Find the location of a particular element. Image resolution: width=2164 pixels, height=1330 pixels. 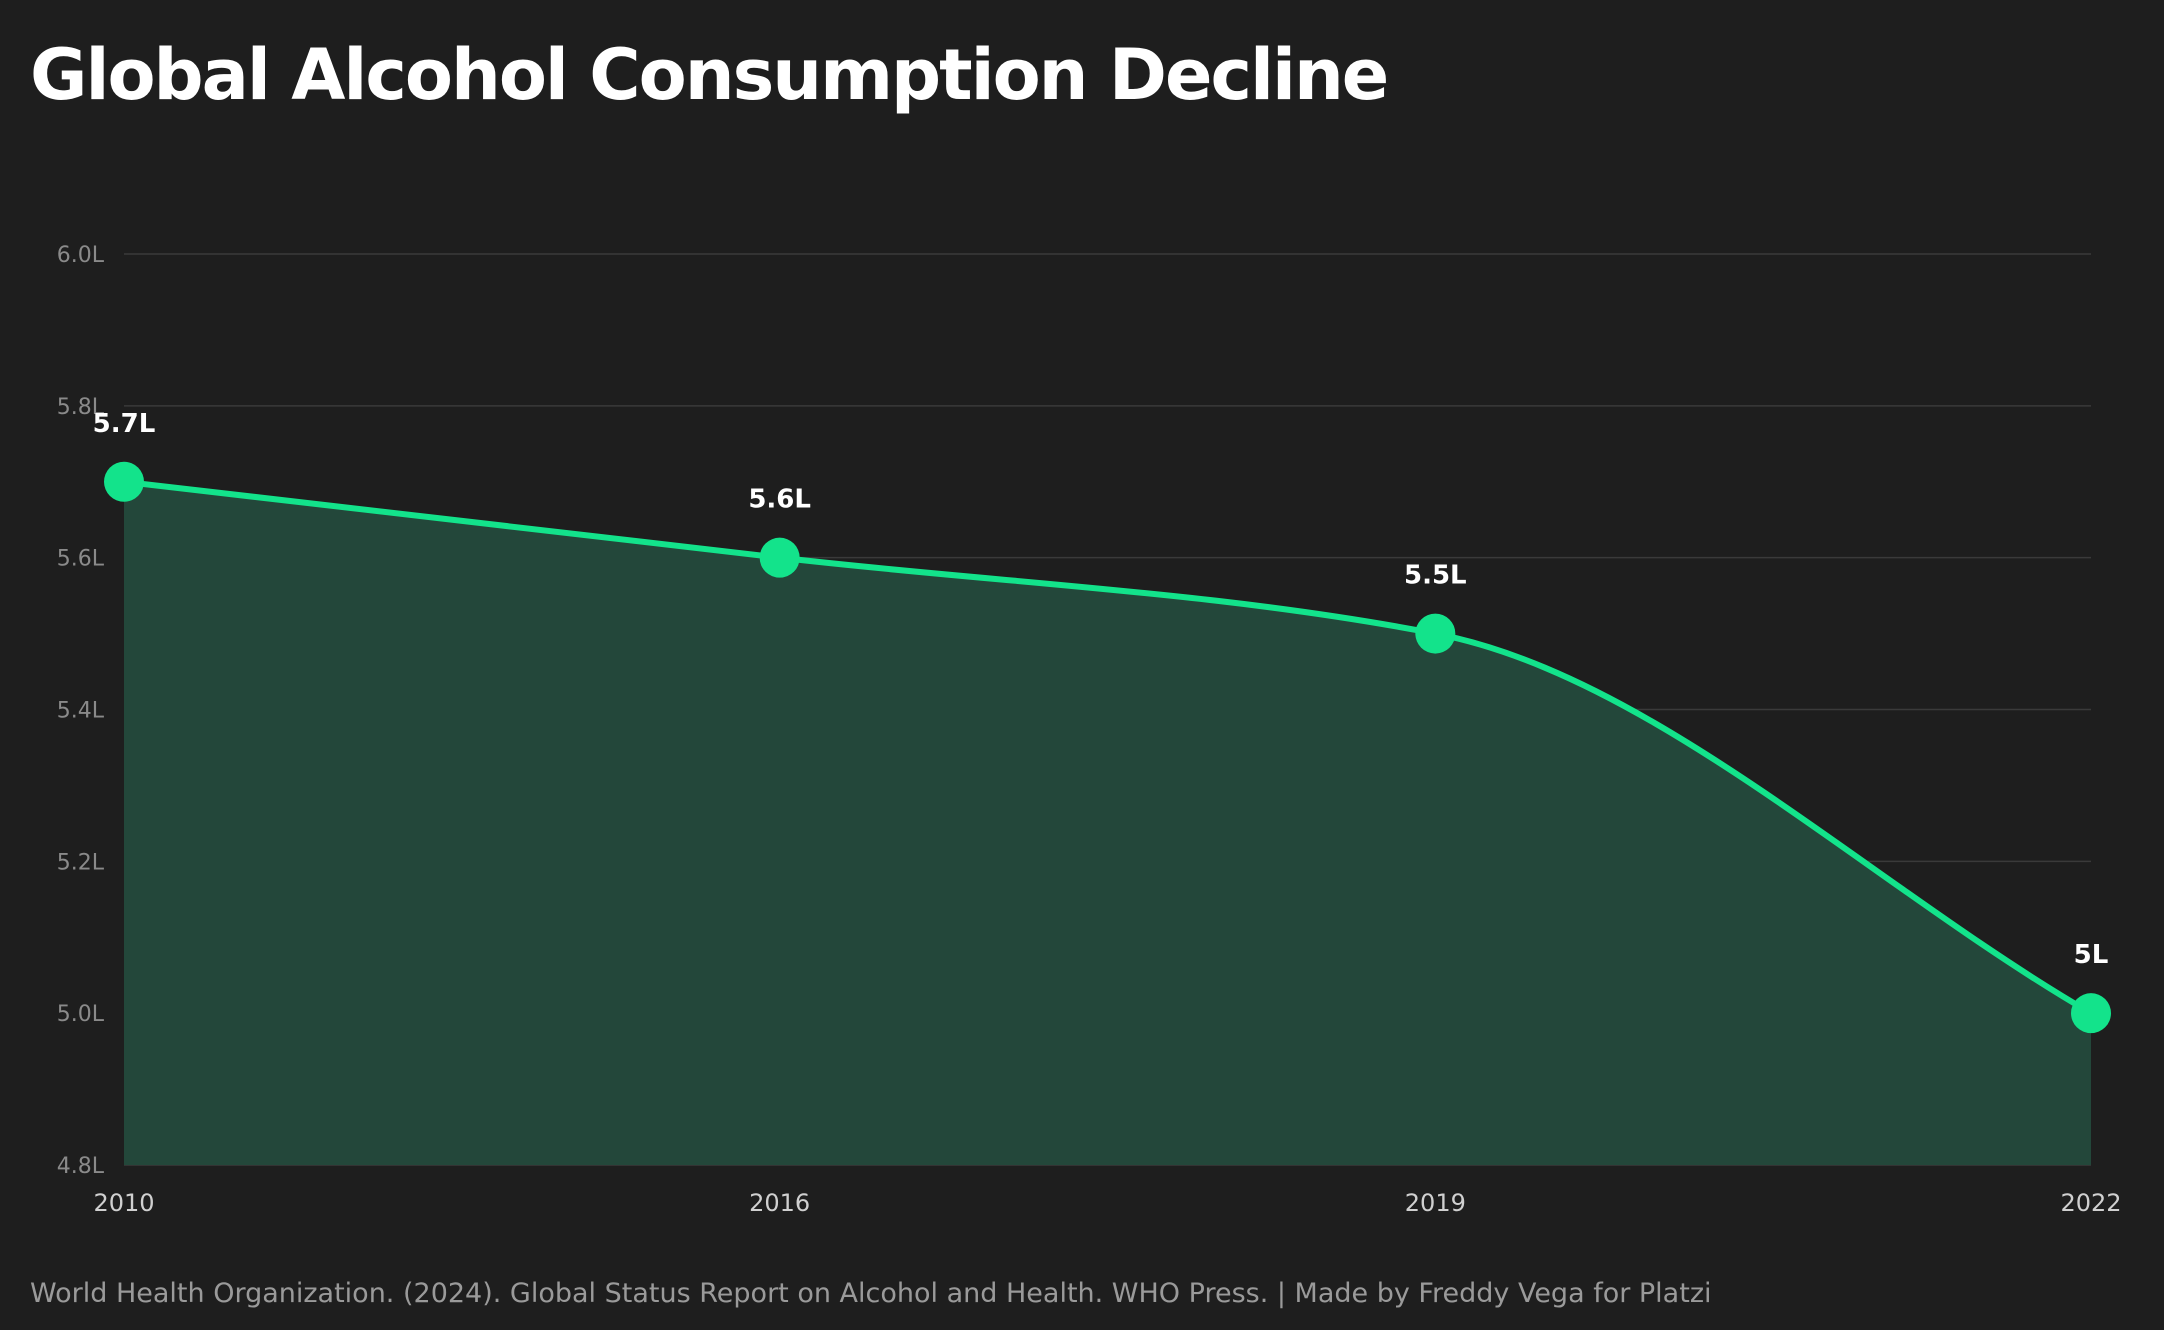

x-tick-label: 2016 is located at coordinates (779, 1203).